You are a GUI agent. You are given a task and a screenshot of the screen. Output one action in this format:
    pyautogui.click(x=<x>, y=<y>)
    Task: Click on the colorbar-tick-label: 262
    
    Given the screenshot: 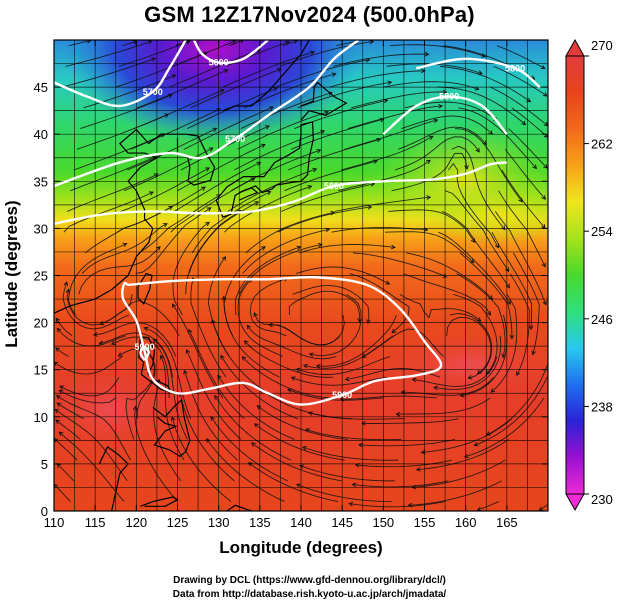 What is the action you would take?
    pyautogui.click(x=602, y=144)
    